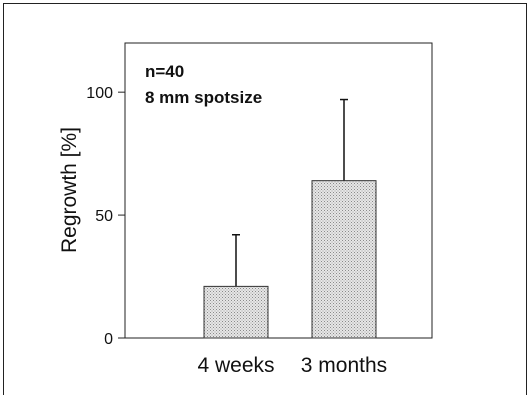 The height and width of the screenshot is (396, 531). Describe the element at coordinates (108, 339) in the screenshot. I see `y-tick-label: 0` at that location.